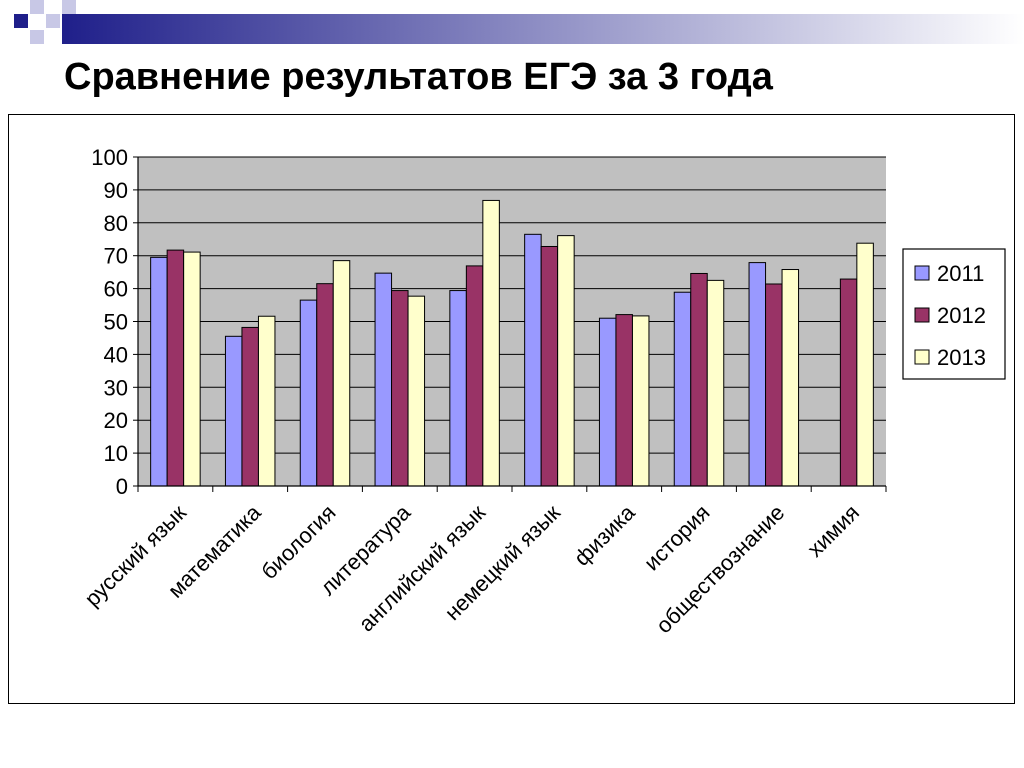  What do you see at coordinates (543, 29) in the screenshot?
I see `header-gradient-bar` at bounding box center [543, 29].